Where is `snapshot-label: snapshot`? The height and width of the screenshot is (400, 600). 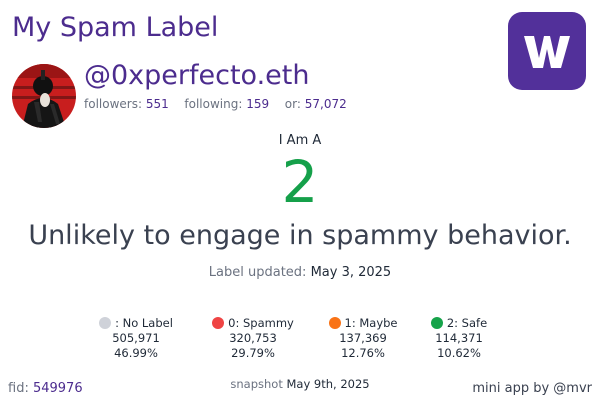
snapshot-label: snapshot is located at coordinates (256, 384).